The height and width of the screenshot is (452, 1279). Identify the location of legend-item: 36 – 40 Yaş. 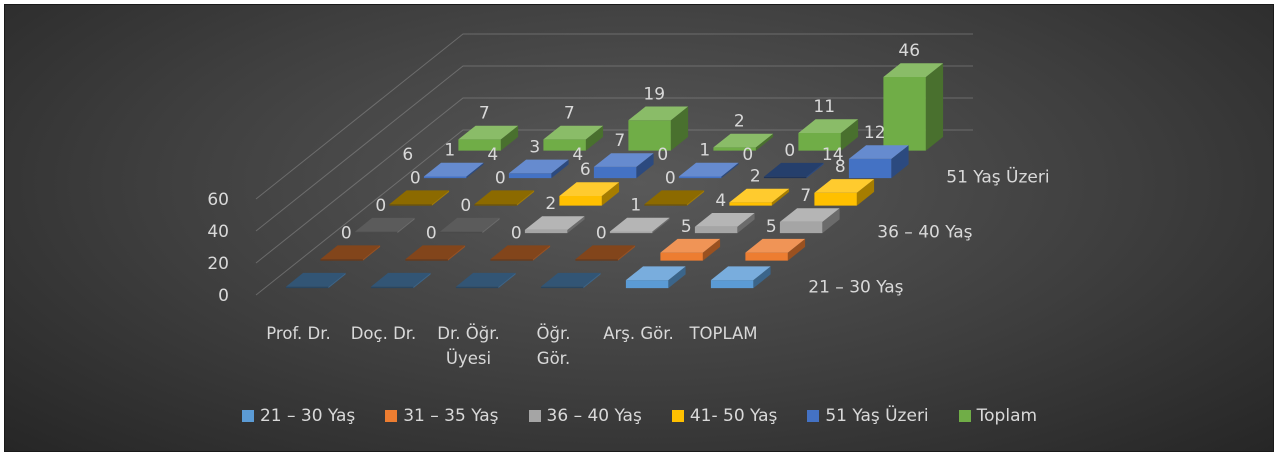
(585, 416).